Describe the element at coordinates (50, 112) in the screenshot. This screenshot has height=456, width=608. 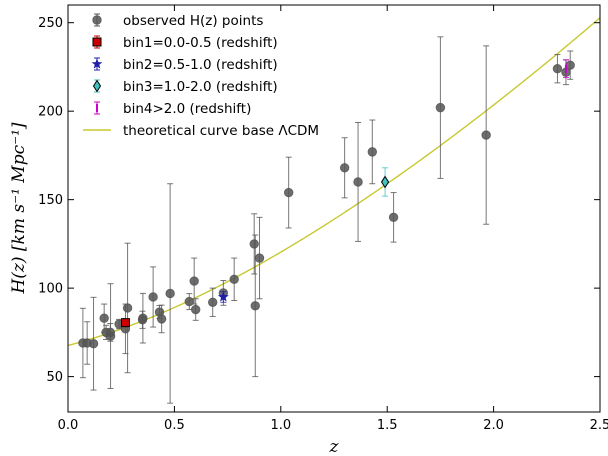
I see `y-tick-label: 200` at that location.